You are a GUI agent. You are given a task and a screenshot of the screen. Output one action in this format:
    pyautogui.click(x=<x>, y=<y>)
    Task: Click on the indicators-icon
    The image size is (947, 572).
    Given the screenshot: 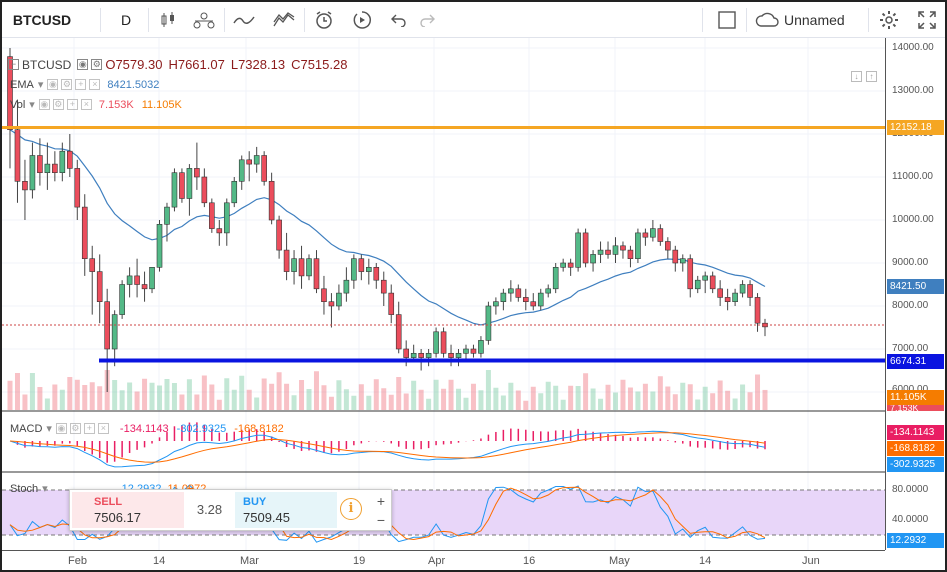 What is the action you would take?
    pyautogui.click(x=284, y=20)
    